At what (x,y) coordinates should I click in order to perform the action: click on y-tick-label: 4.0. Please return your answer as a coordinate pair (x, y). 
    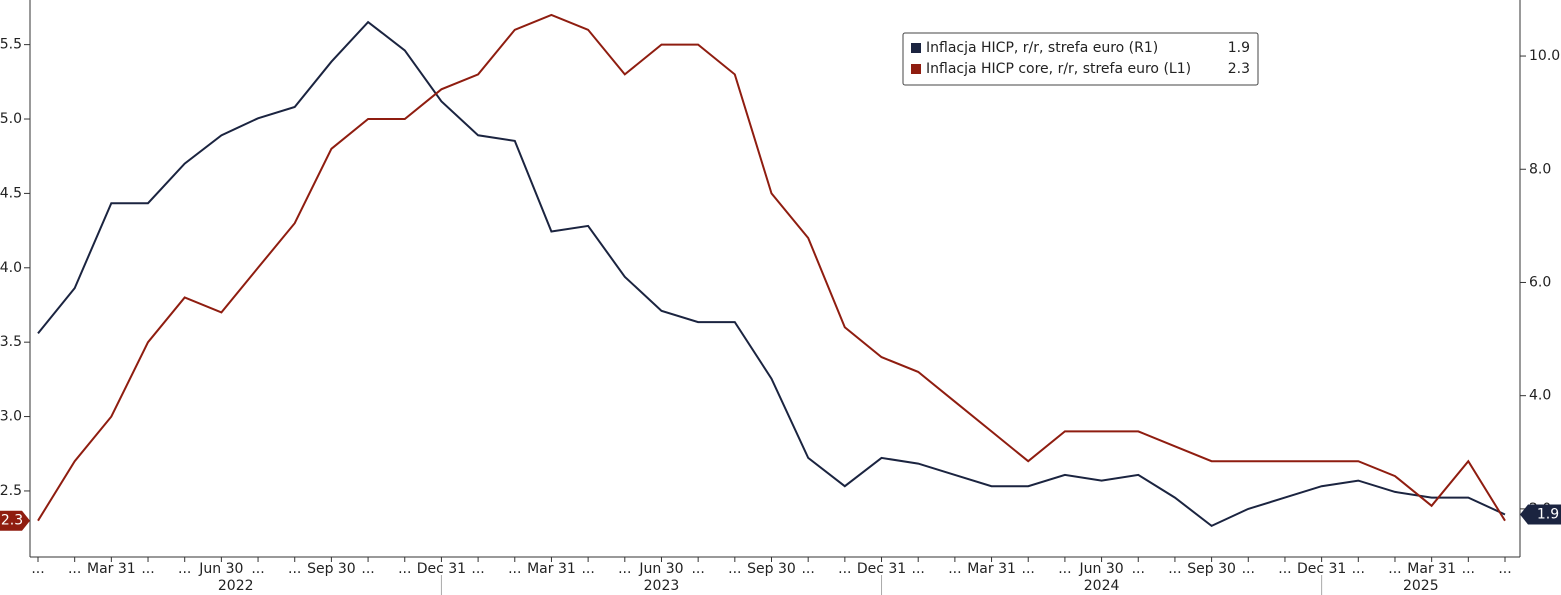
    Looking at the image, I should click on (11, 268).